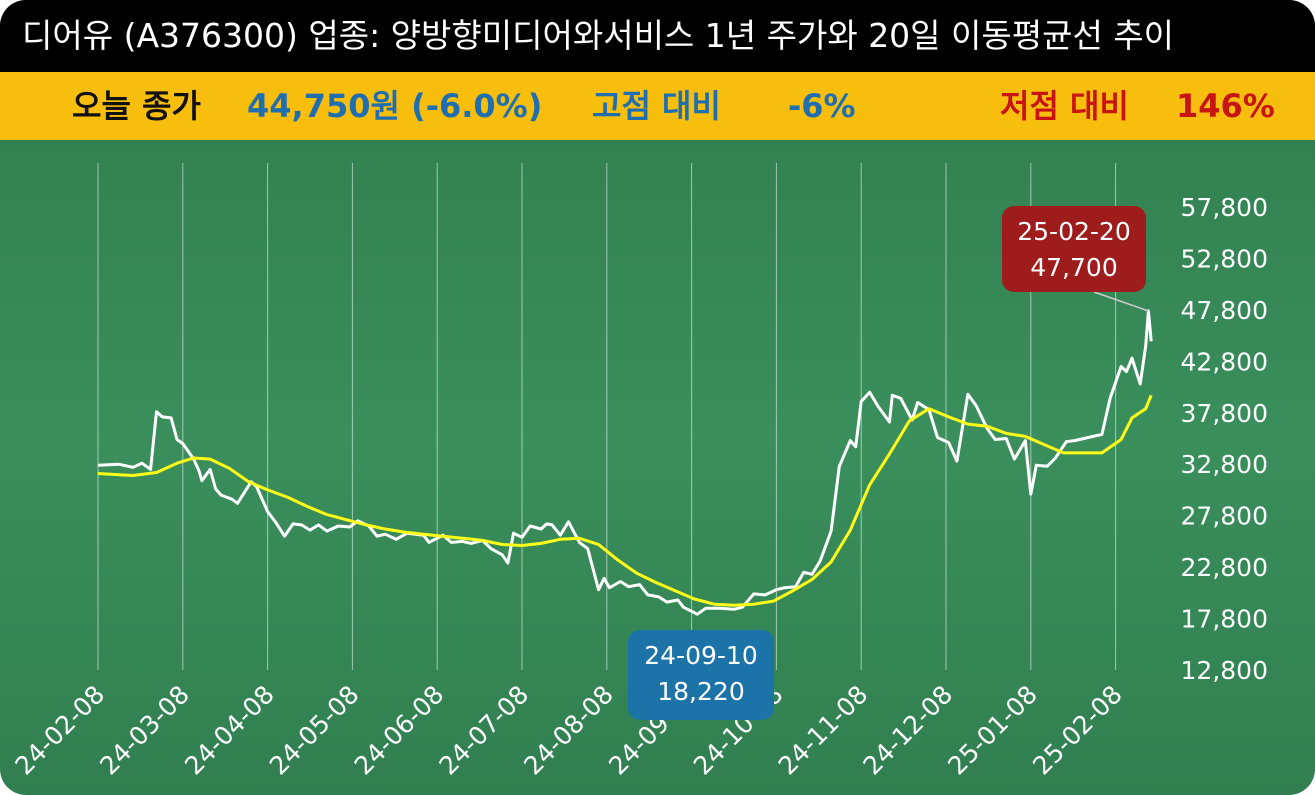  What do you see at coordinates (1224, 310) in the screenshot?
I see `y-tick-label: 47,800` at bounding box center [1224, 310].